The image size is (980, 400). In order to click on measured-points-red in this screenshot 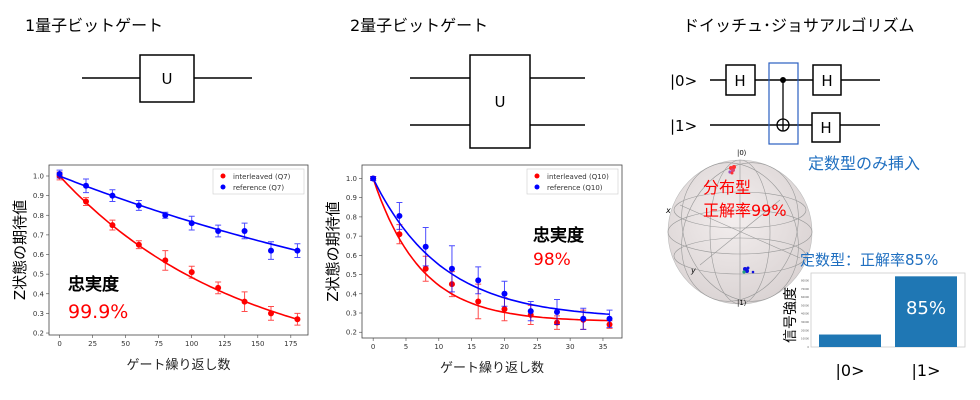, I will do `click(732, 170)`.